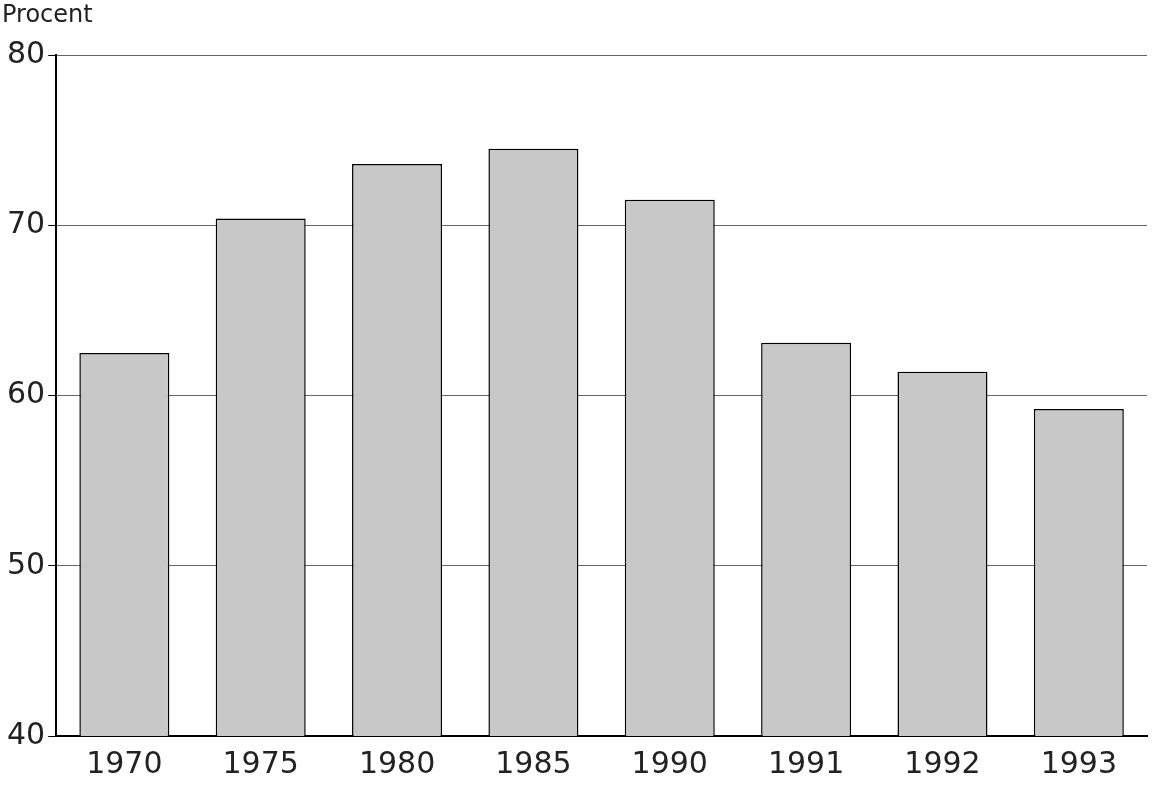  I want to click on y-tick-label: 60, so click(26, 393).